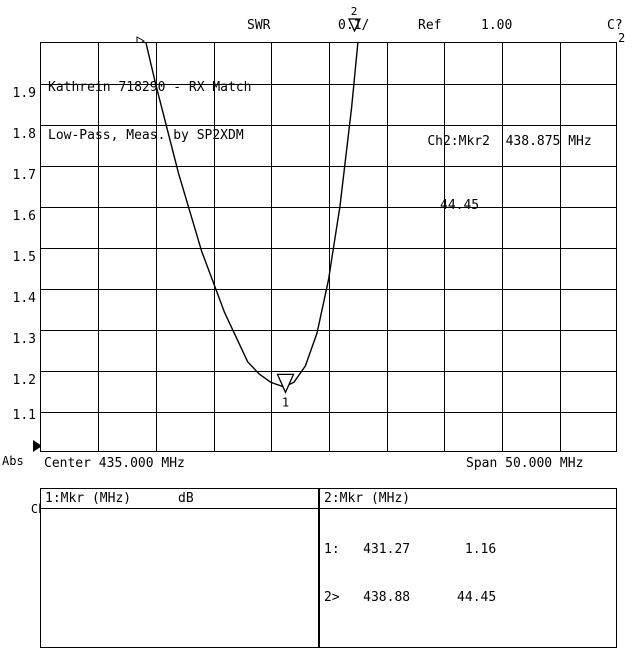 The image size is (640, 659). Describe the element at coordinates (24, 380) in the screenshot. I see `y-tick-1.2: 1.2` at that location.